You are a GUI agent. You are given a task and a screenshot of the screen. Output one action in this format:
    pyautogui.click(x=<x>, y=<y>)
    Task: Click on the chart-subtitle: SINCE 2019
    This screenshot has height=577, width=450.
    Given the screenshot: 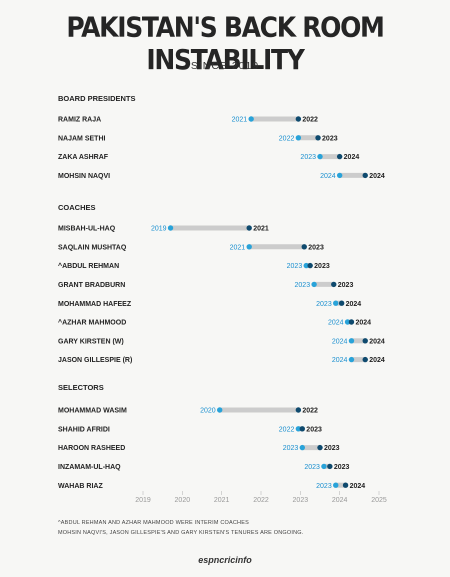 What is the action you would take?
    pyautogui.click(x=225, y=66)
    